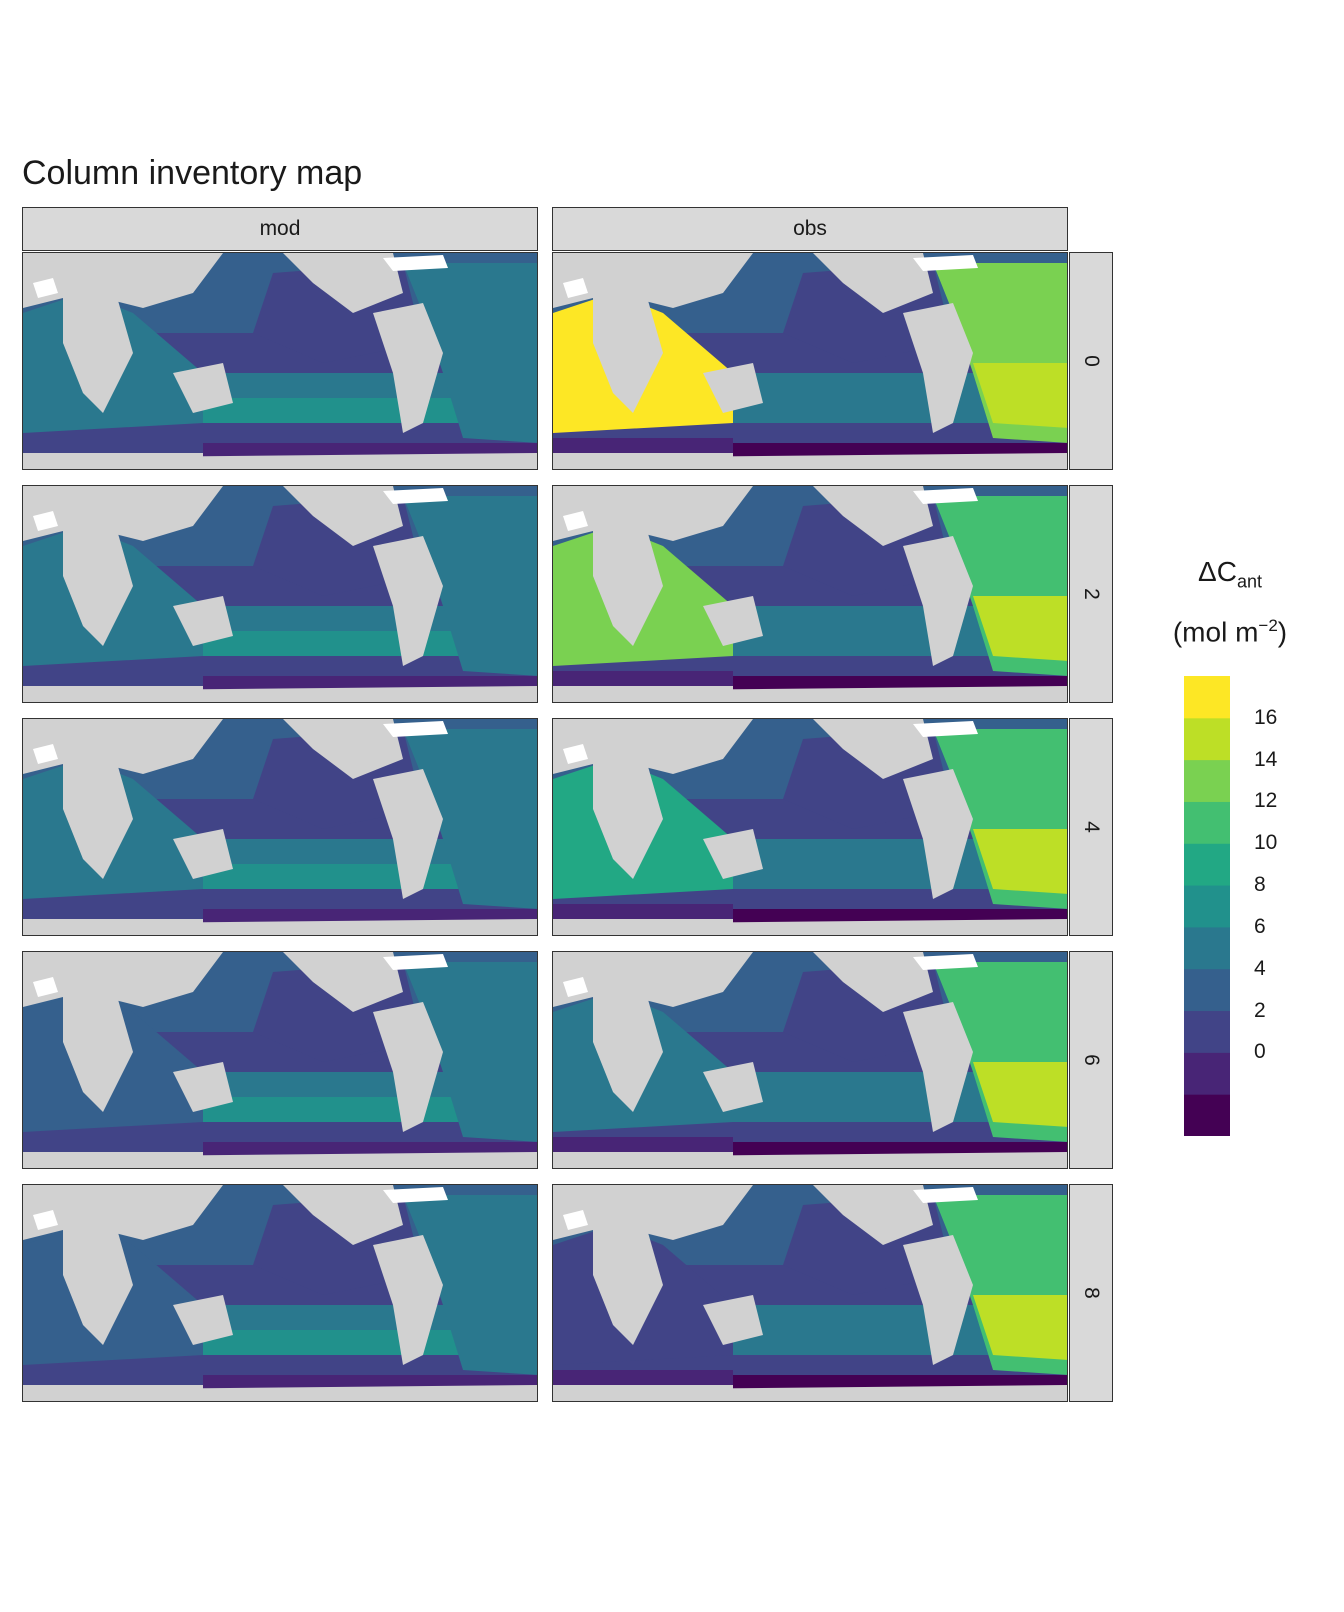  Describe the element at coordinates (1230, 602) in the screenshot. I see `legend-title: ΔCant (mol m−2)` at that location.